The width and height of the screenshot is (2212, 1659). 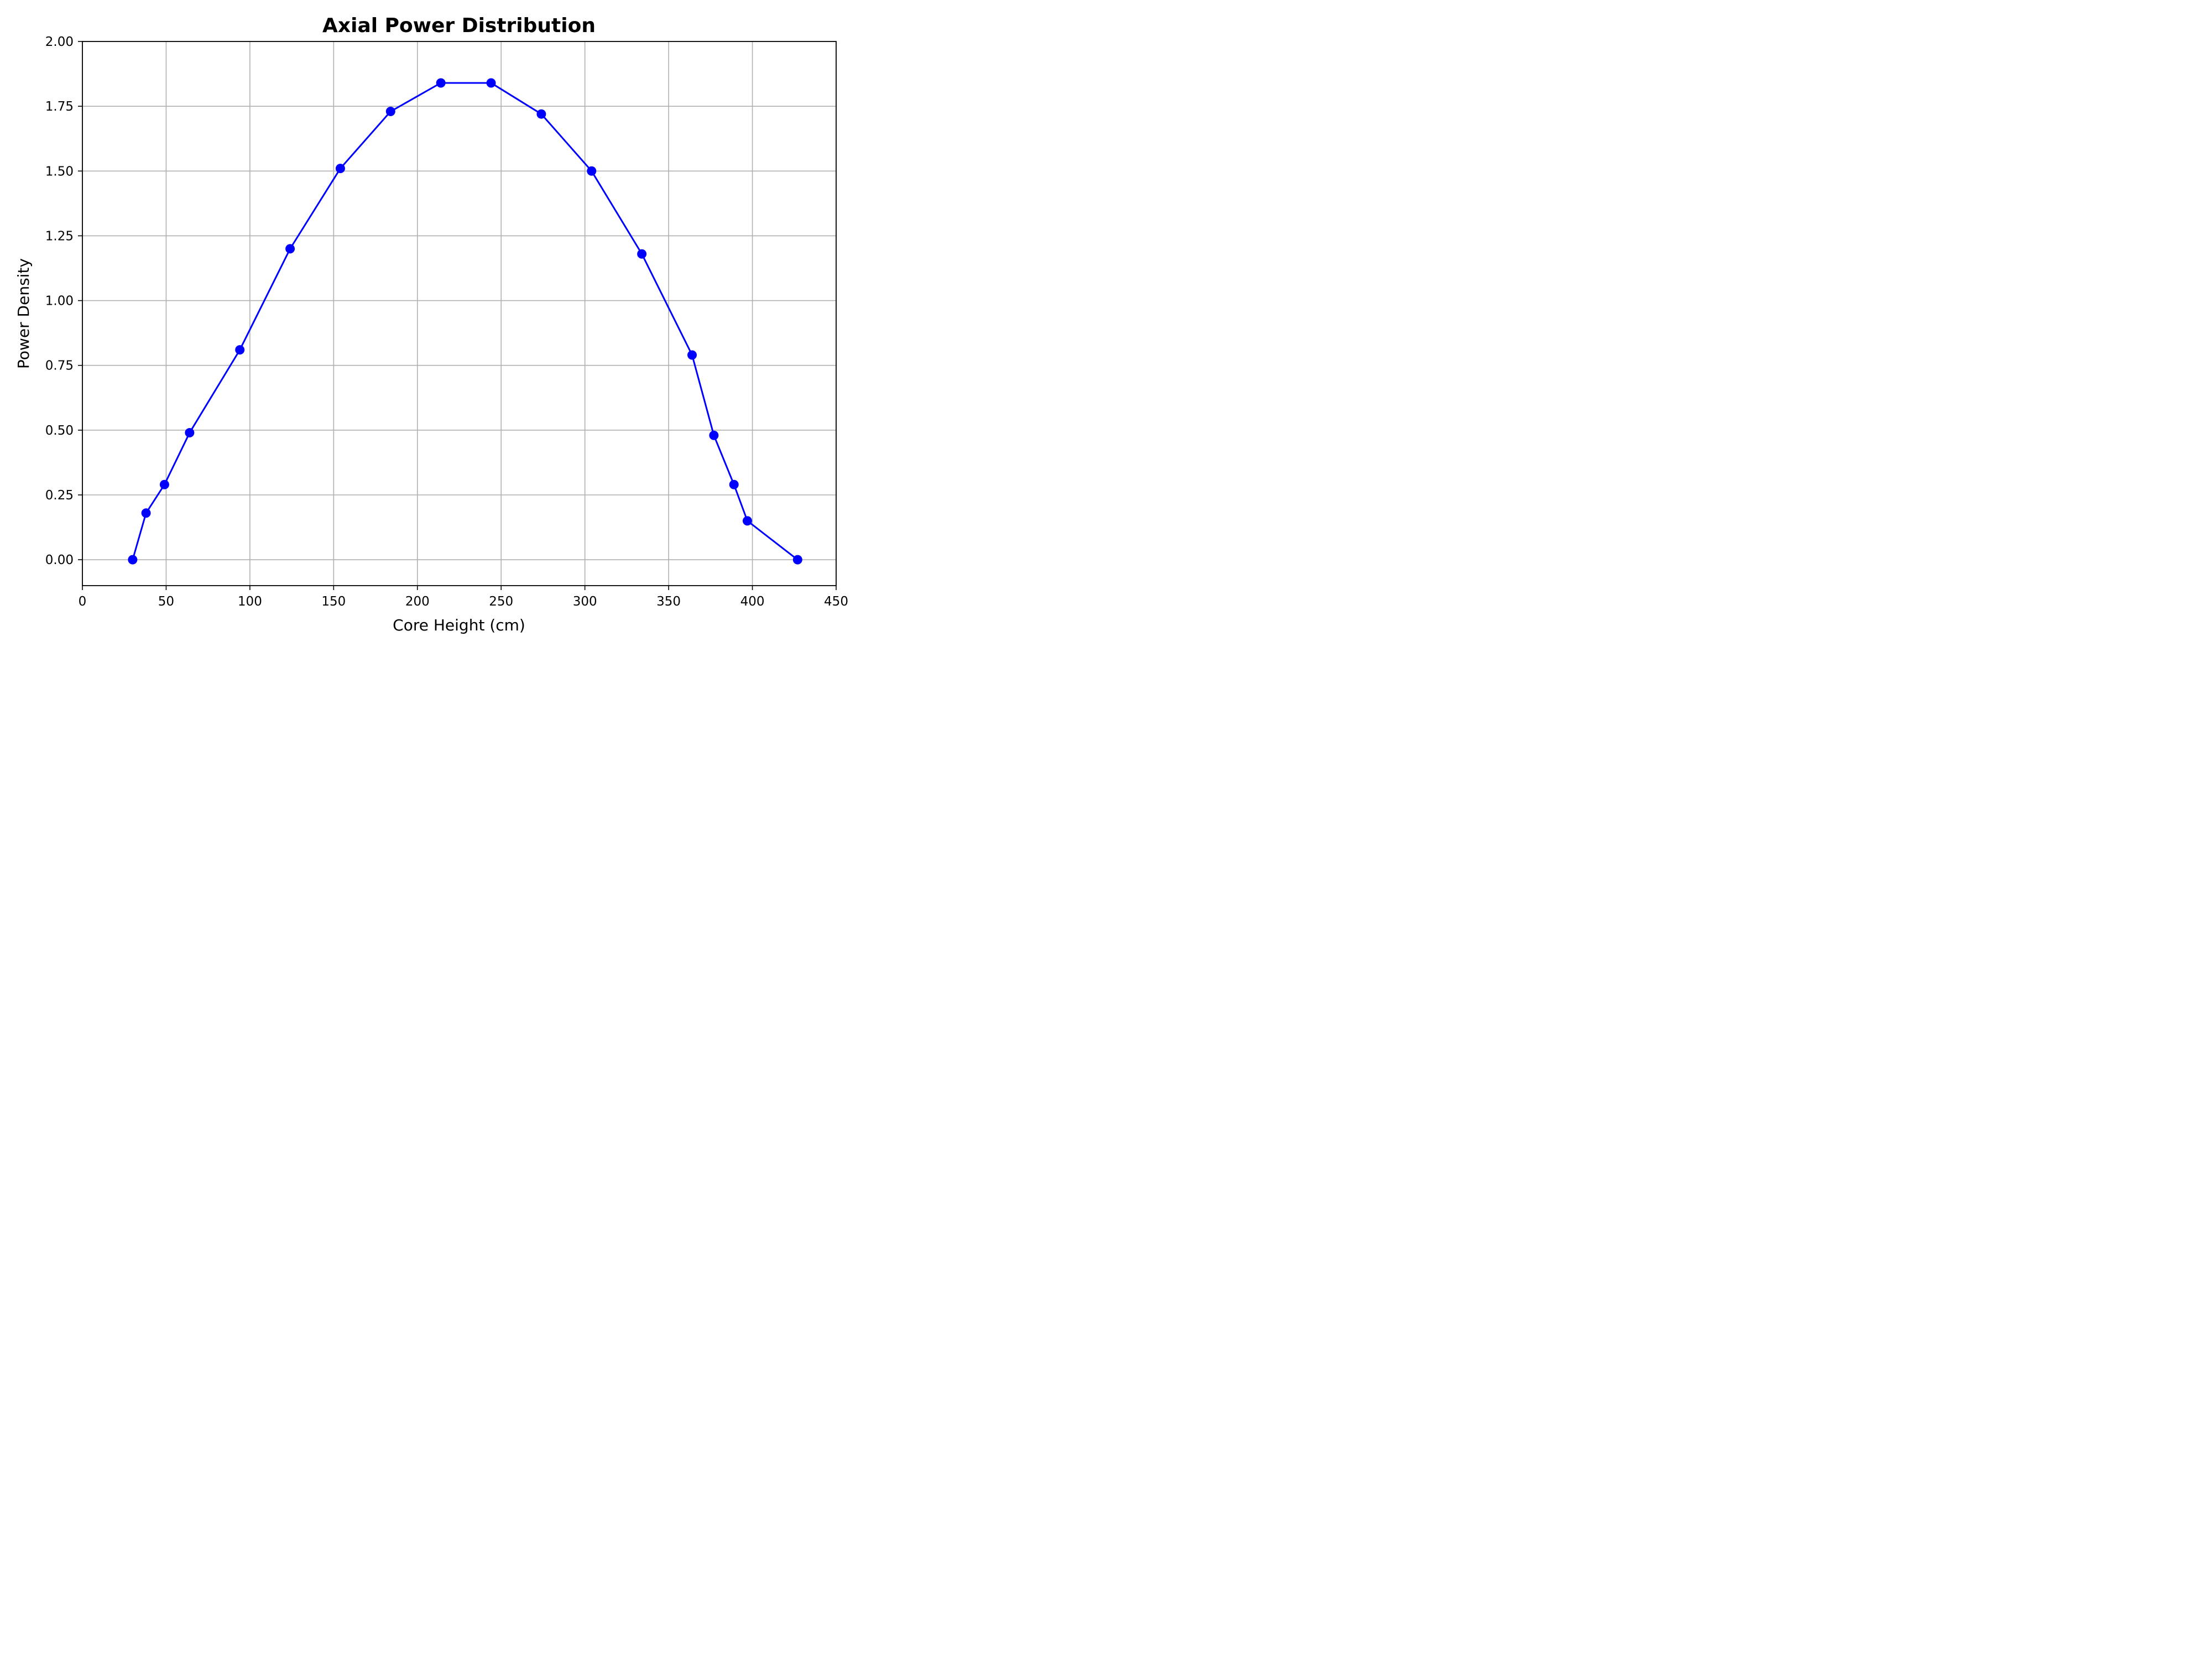 I want to click on x-tick-label: 350, so click(x=669, y=602).